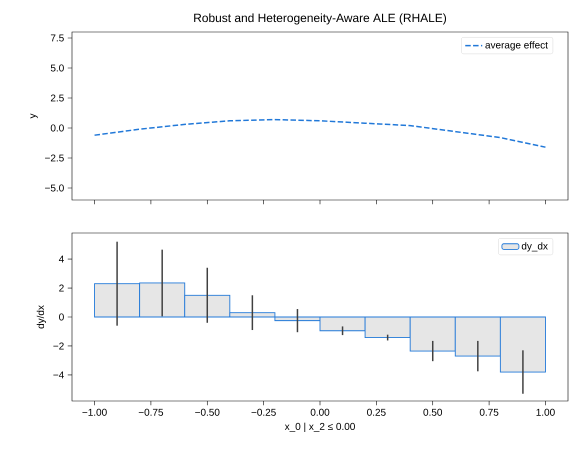 This screenshot has width=578, height=455. Describe the element at coordinates (61, 317) in the screenshot. I see `y-tick-label: 0` at that location.